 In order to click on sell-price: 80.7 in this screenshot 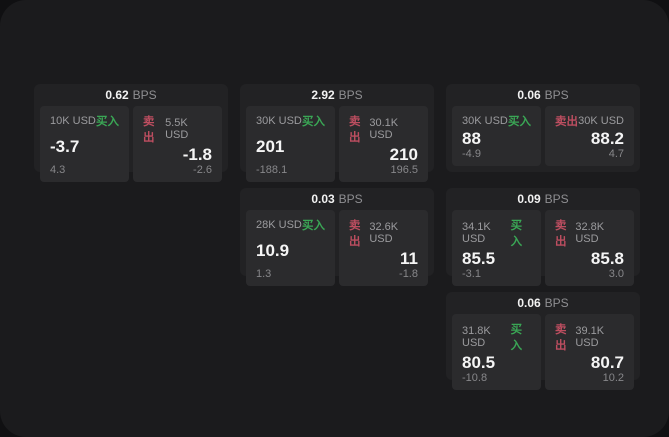, I will do `click(607, 362)`.